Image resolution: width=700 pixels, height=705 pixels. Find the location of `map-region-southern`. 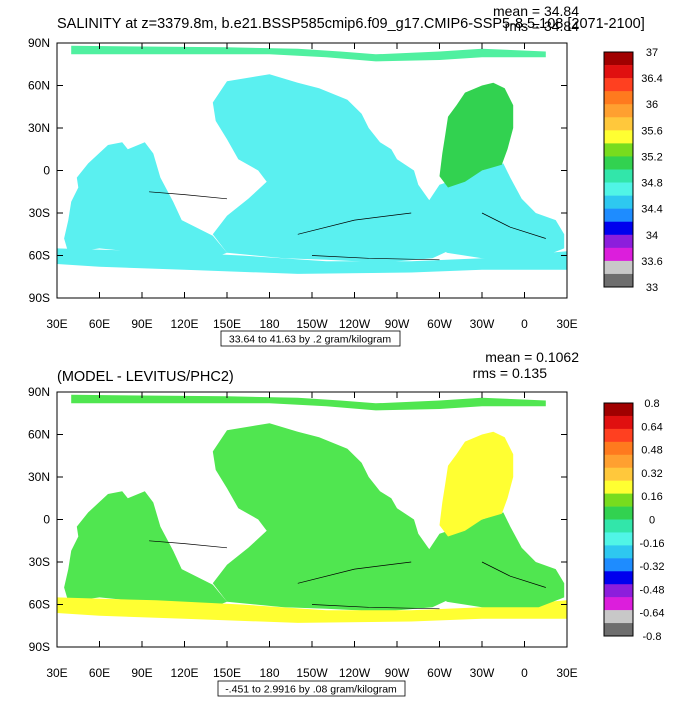

map-region-southern is located at coordinates (312, 610).